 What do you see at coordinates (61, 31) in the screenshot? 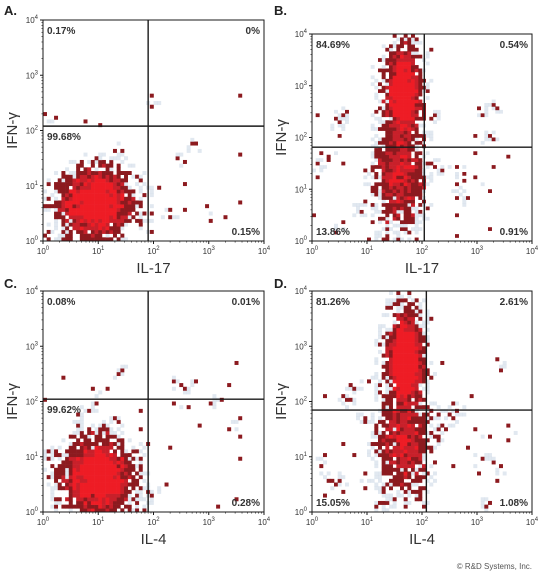
I see `quadrant-upper-left: 0.17%` at bounding box center [61, 31].